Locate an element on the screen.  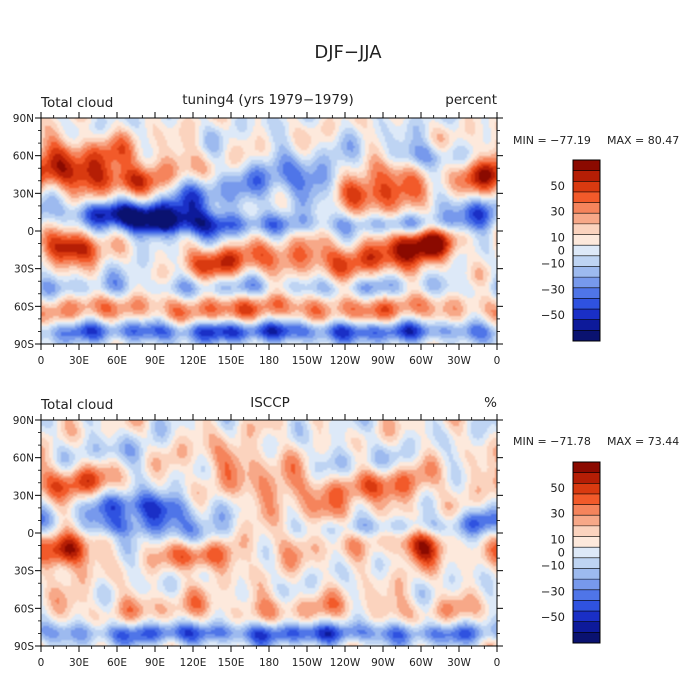
panel-1-max-label: MAX = 80.47 is located at coordinates (643, 140).